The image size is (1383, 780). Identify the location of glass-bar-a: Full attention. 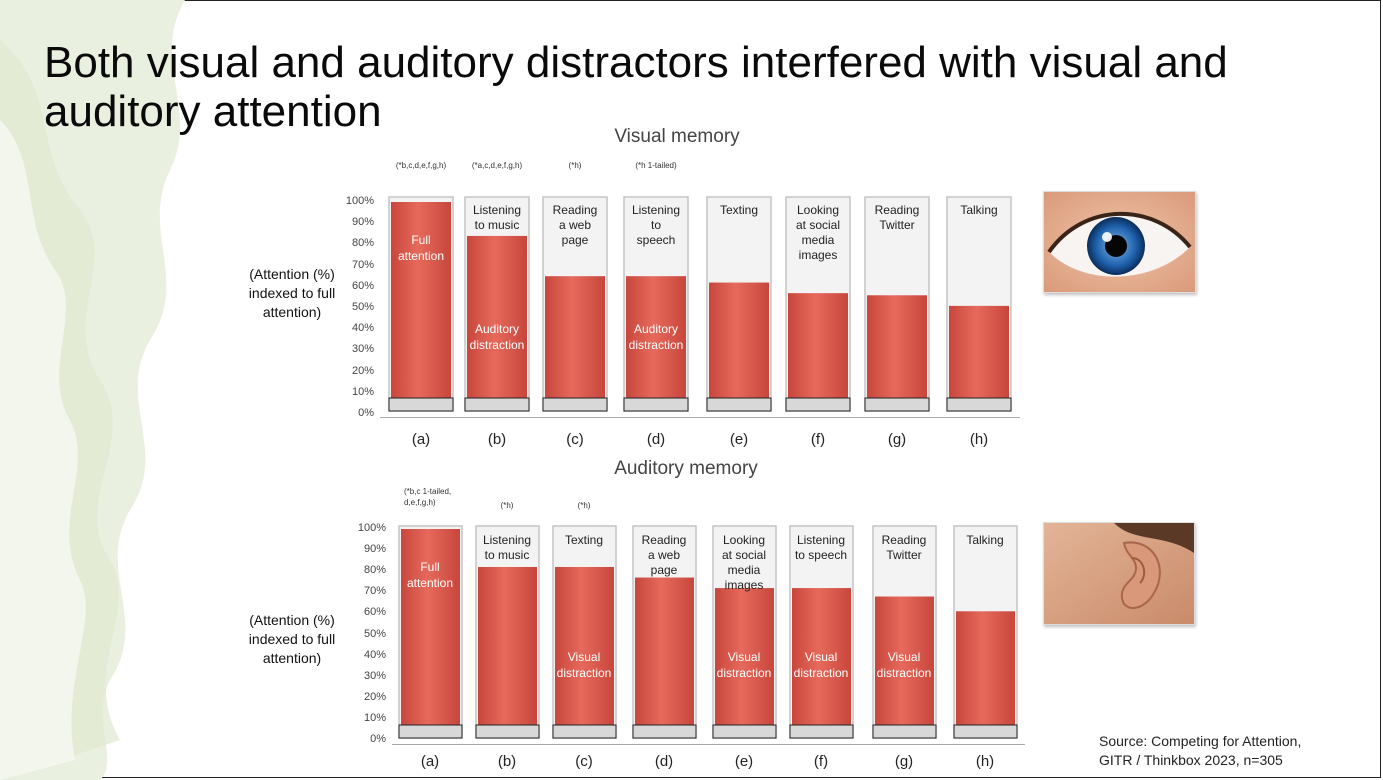
(421, 304).